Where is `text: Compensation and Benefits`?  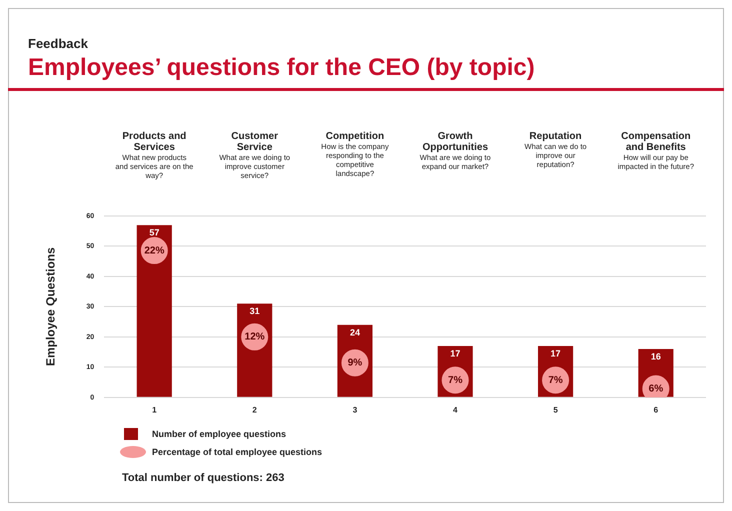
text: Compensation and Benefits is located at coordinates (656, 141).